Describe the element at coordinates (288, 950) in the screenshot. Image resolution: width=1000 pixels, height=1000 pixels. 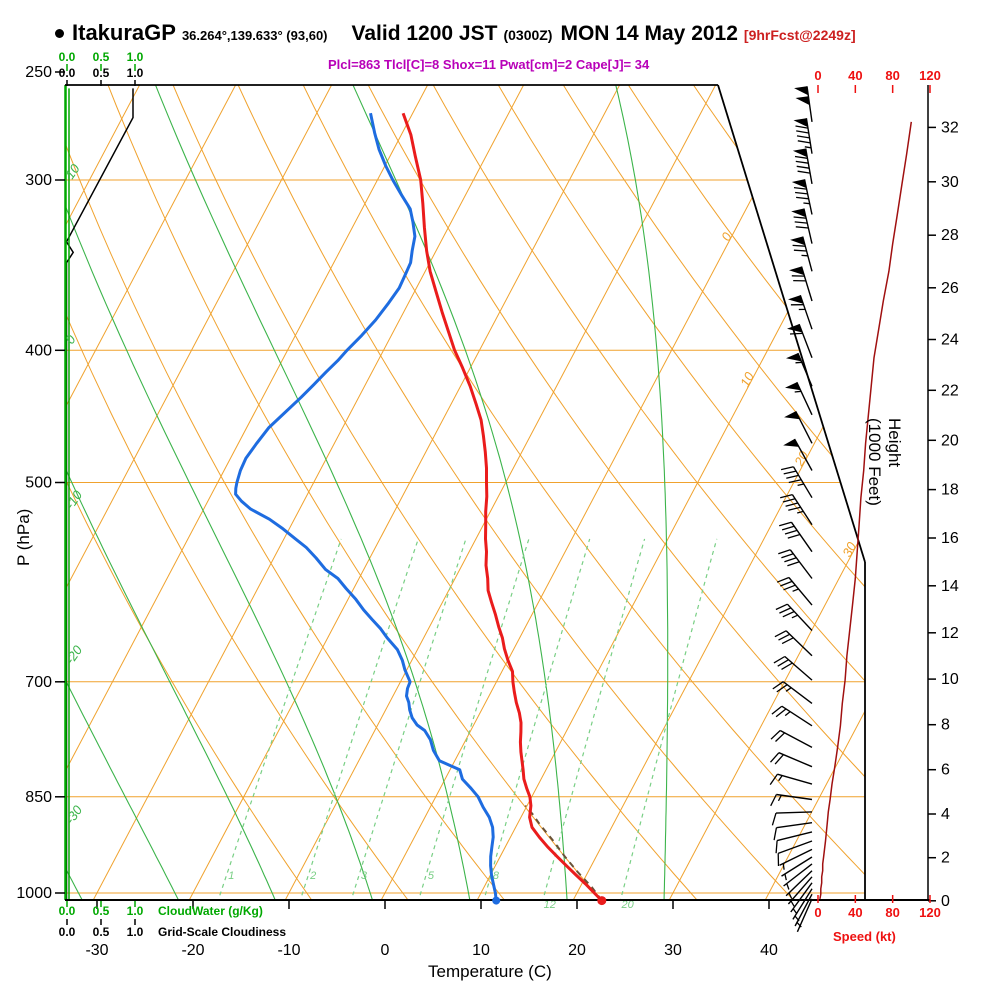
I see `temperature-tick-label: -10` at that location.